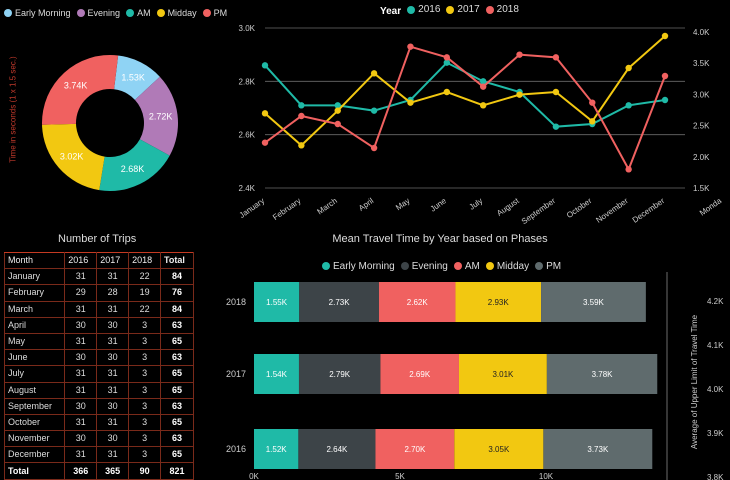 The height and width of the screenshot is (480, 730). What do you see at coordinates (715, 389) in the screenshot?
I see `bar-right-tick: 4.0K` at bounding box center [715, 389].